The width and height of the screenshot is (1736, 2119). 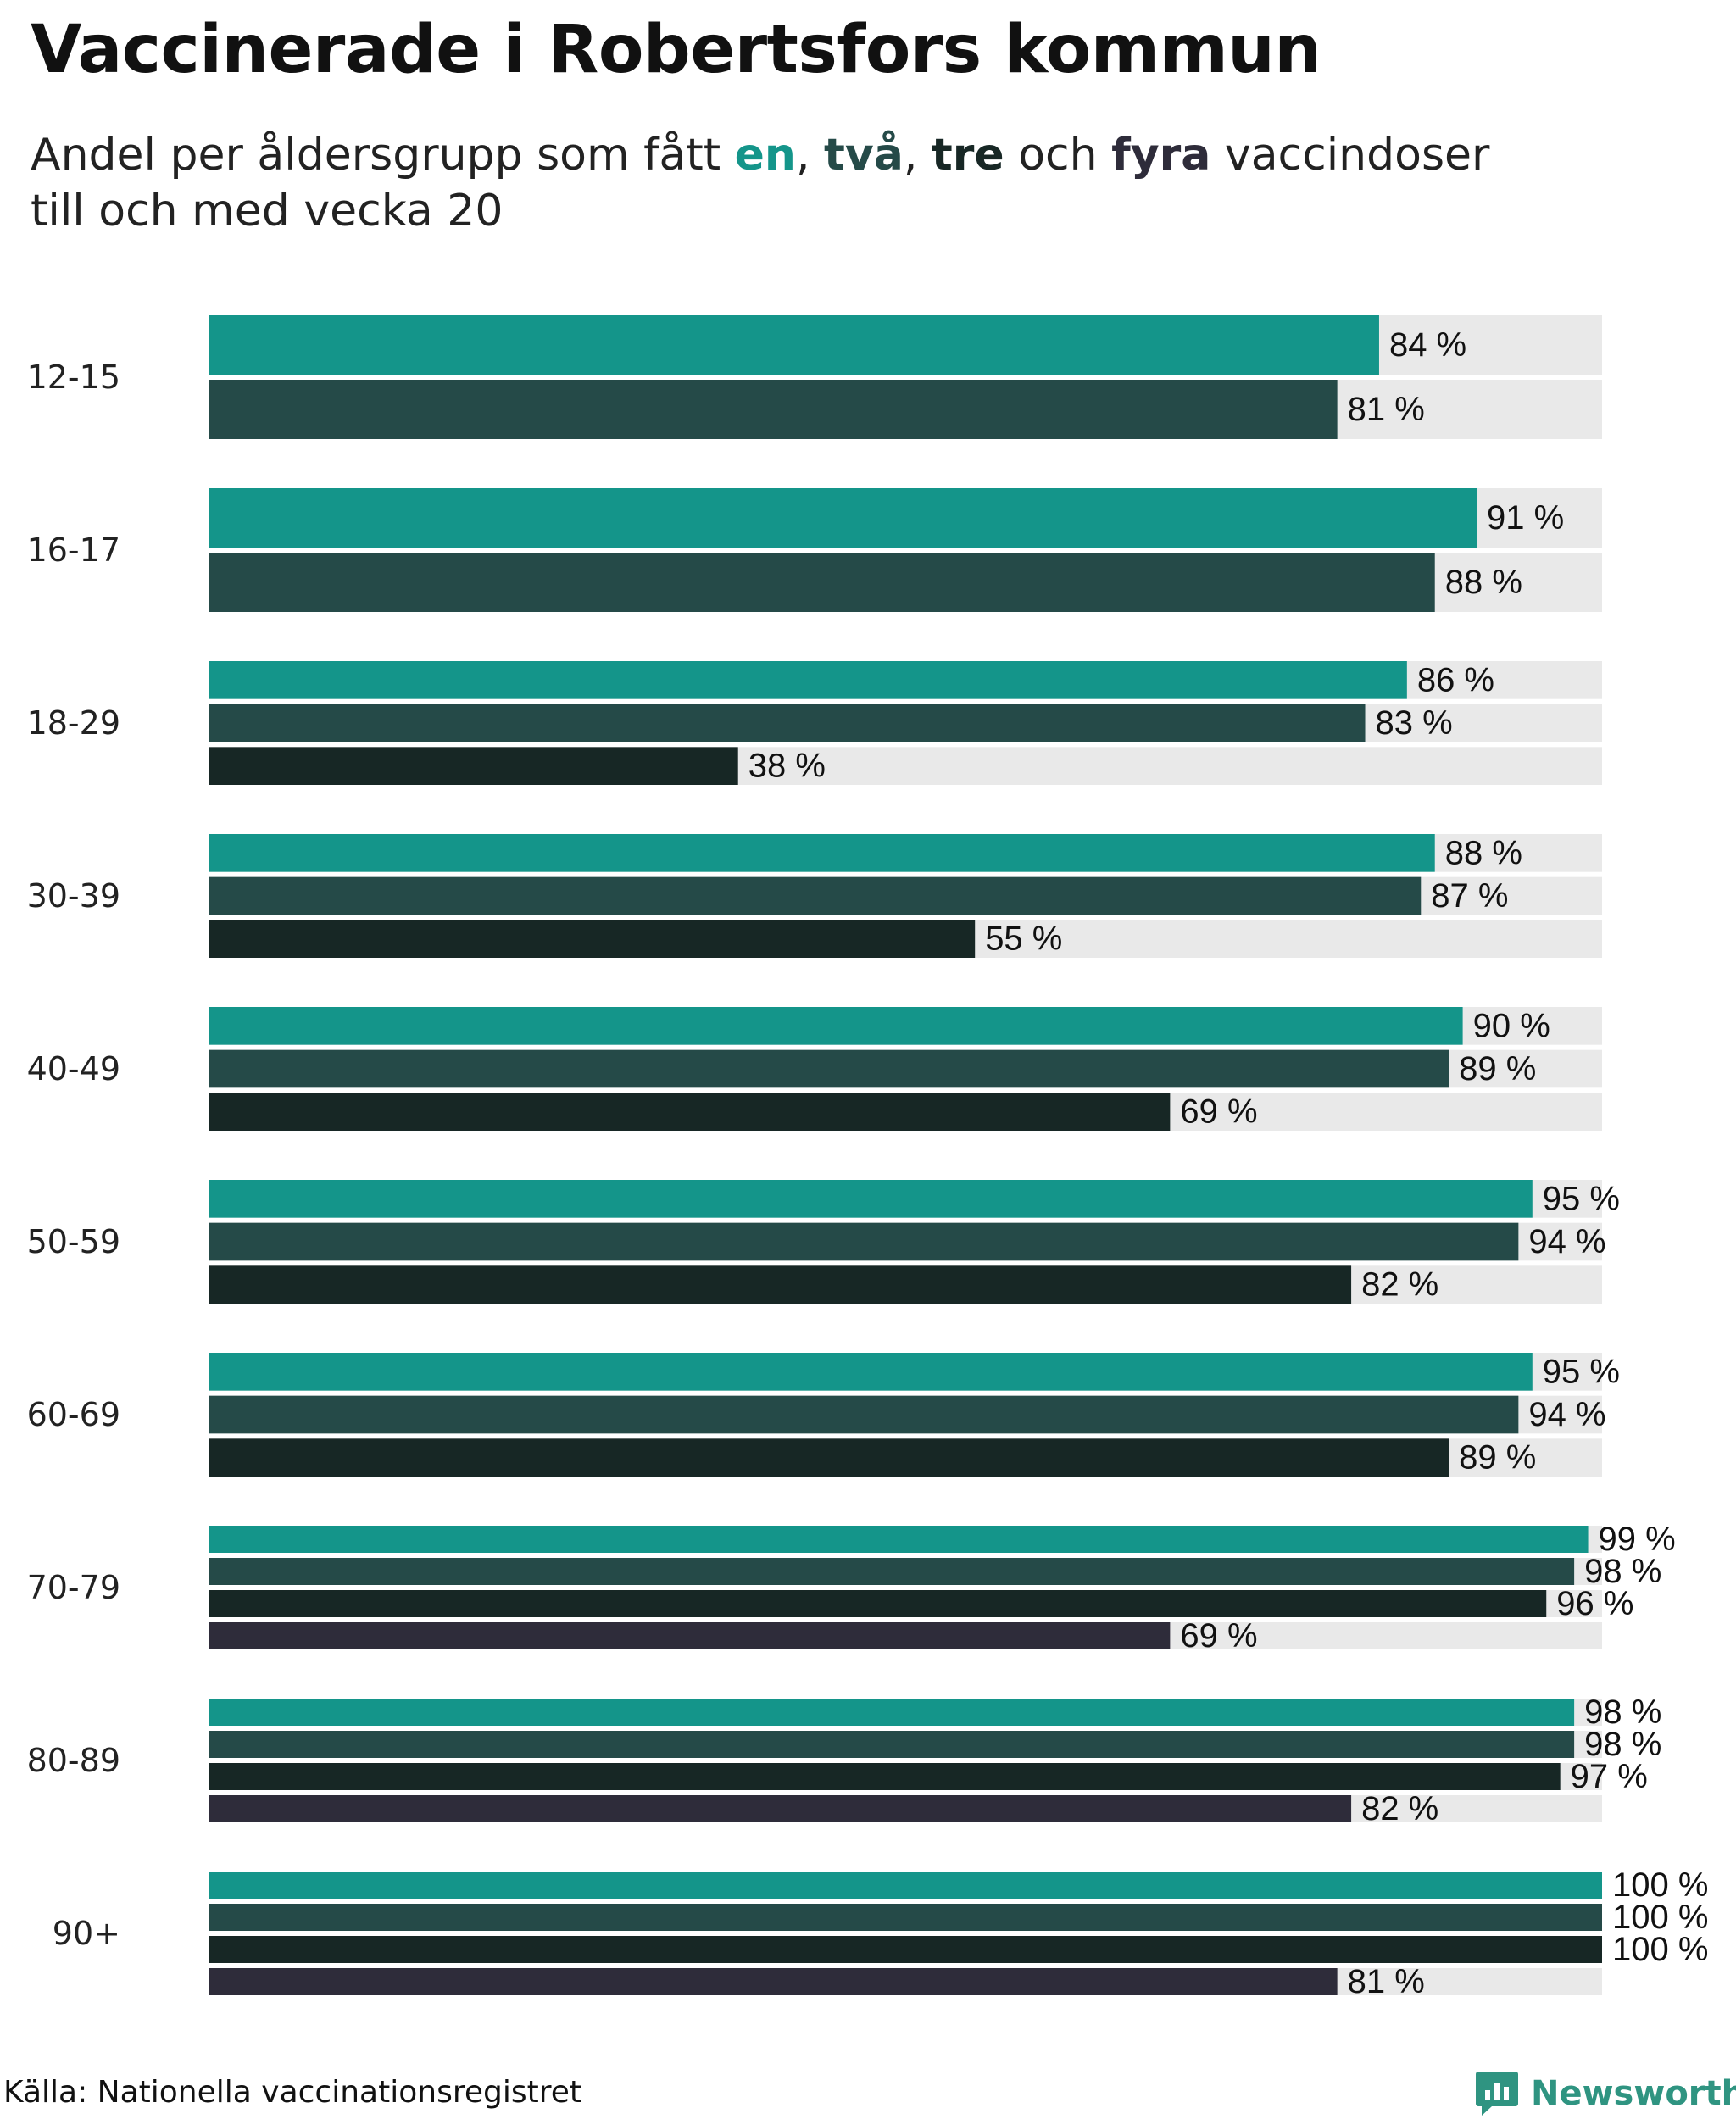 I want to click on chart-title: Vaccinerade i Robertsfors kommun, so click(x=676, y=50).